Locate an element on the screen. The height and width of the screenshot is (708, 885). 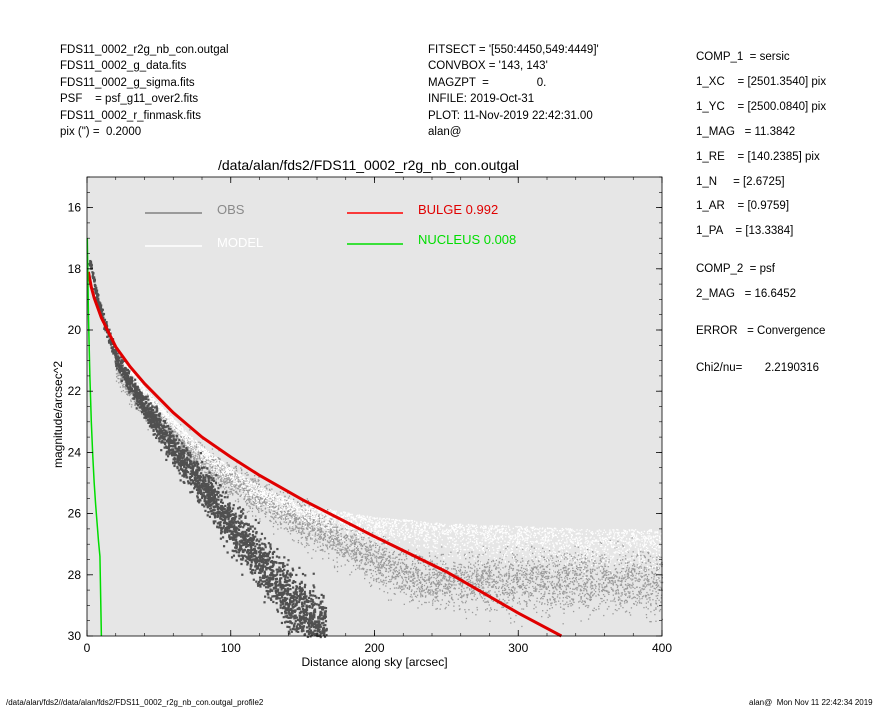
param-yc: 1_YC = [2500.0840] pix is located at coordinates (761, 107).